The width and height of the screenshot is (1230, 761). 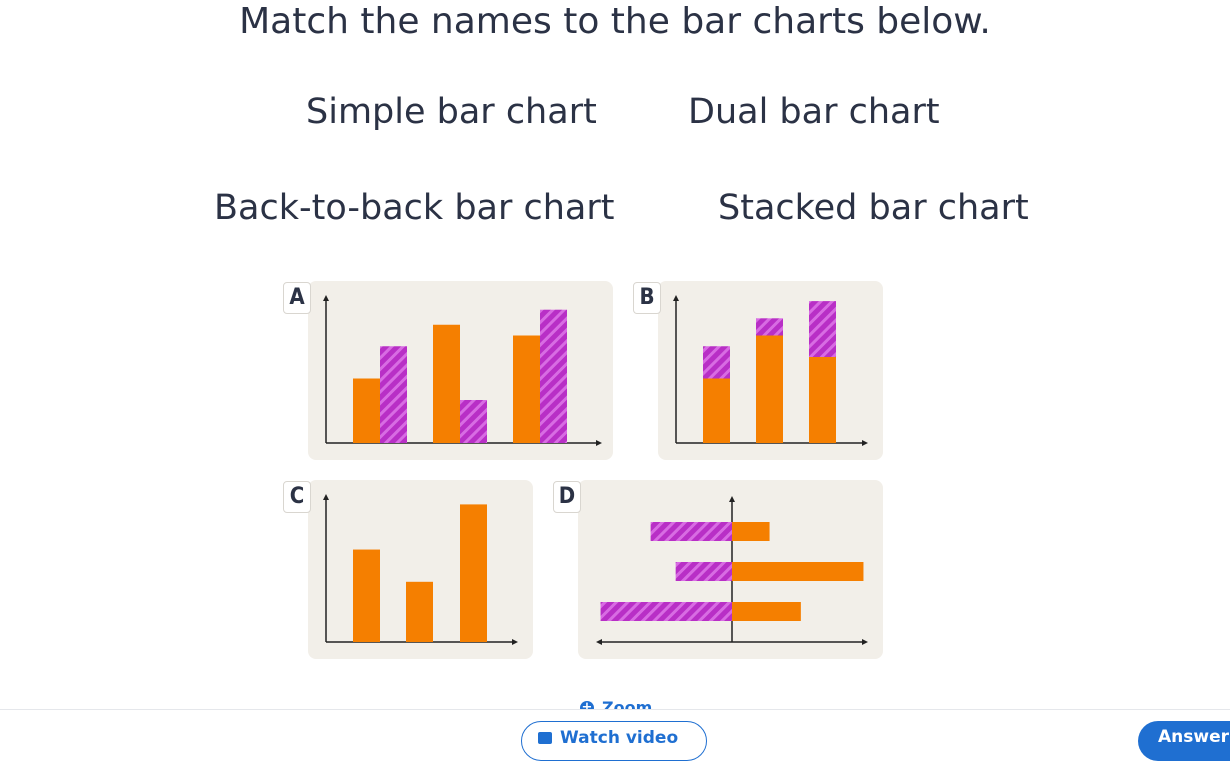 What do you see at coordinates (865, 642) in the screenshot?
I see `x-axis-arrow-right` at bounding box center [865, 642].